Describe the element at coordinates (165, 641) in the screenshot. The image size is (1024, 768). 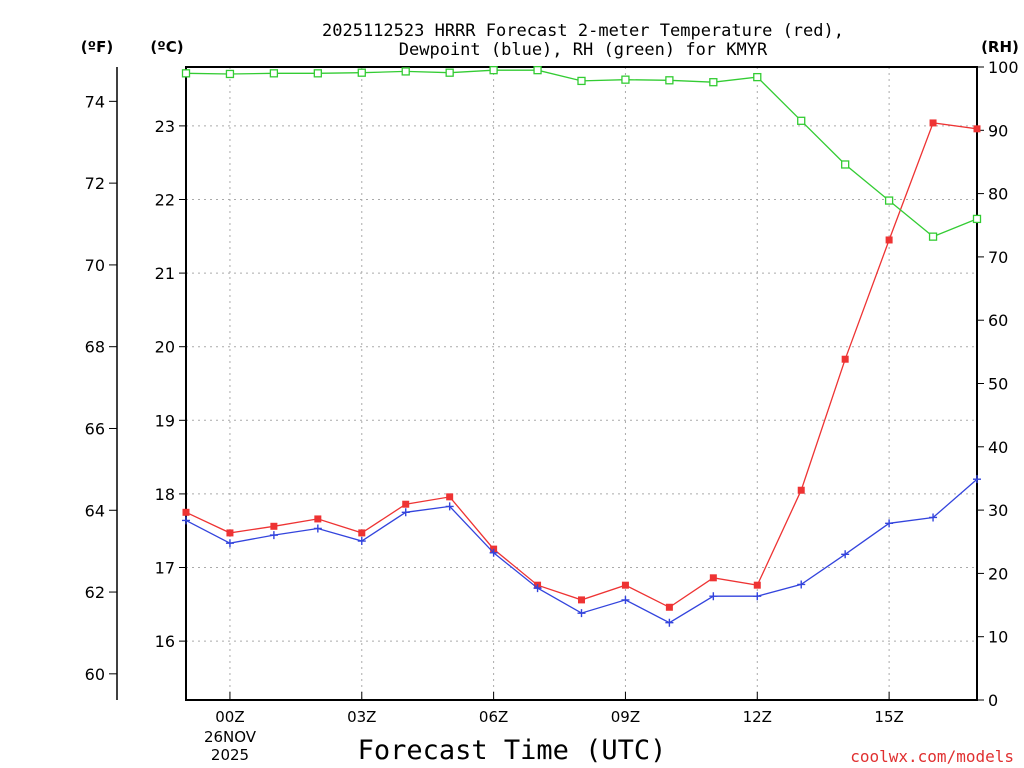
I see `celsius-tick-label: 16` at that location.